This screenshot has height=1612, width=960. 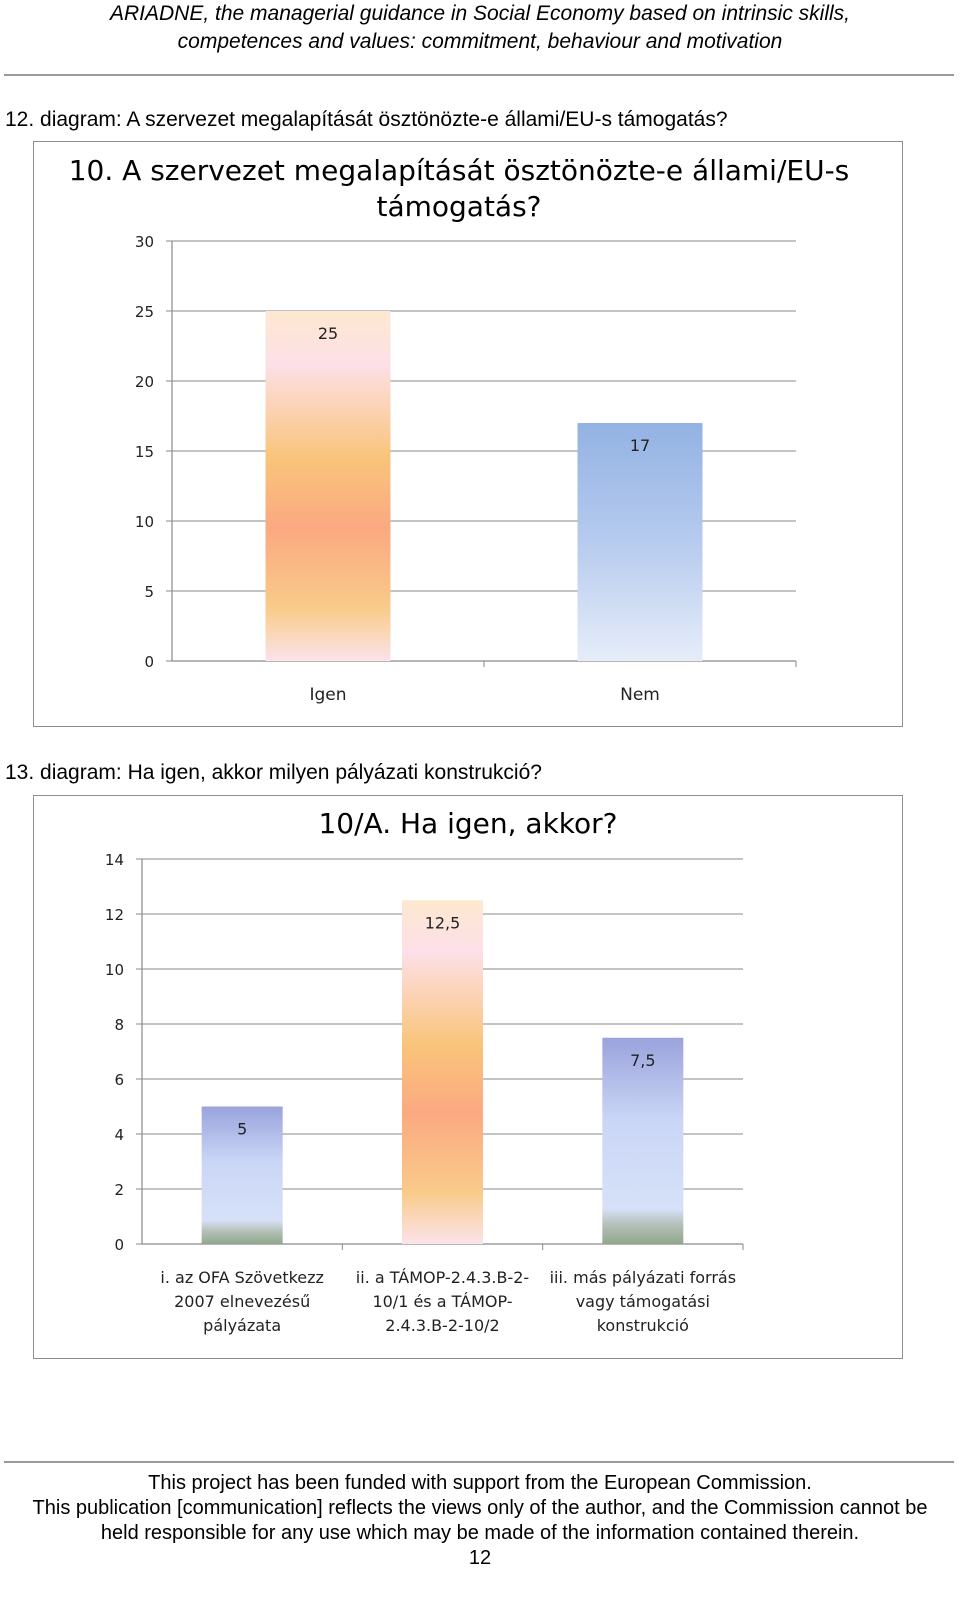 I want to click on category-label: pályázata, so click(x=242, y=1325).